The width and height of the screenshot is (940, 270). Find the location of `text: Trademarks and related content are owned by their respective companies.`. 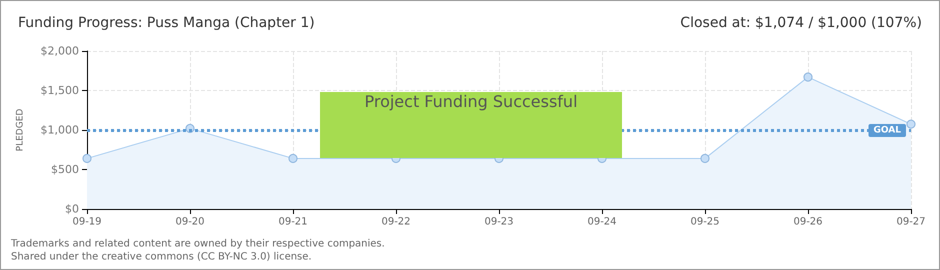

text: Trademarks and related content are owned by their respective companies. is located at coordinates (197, 244).